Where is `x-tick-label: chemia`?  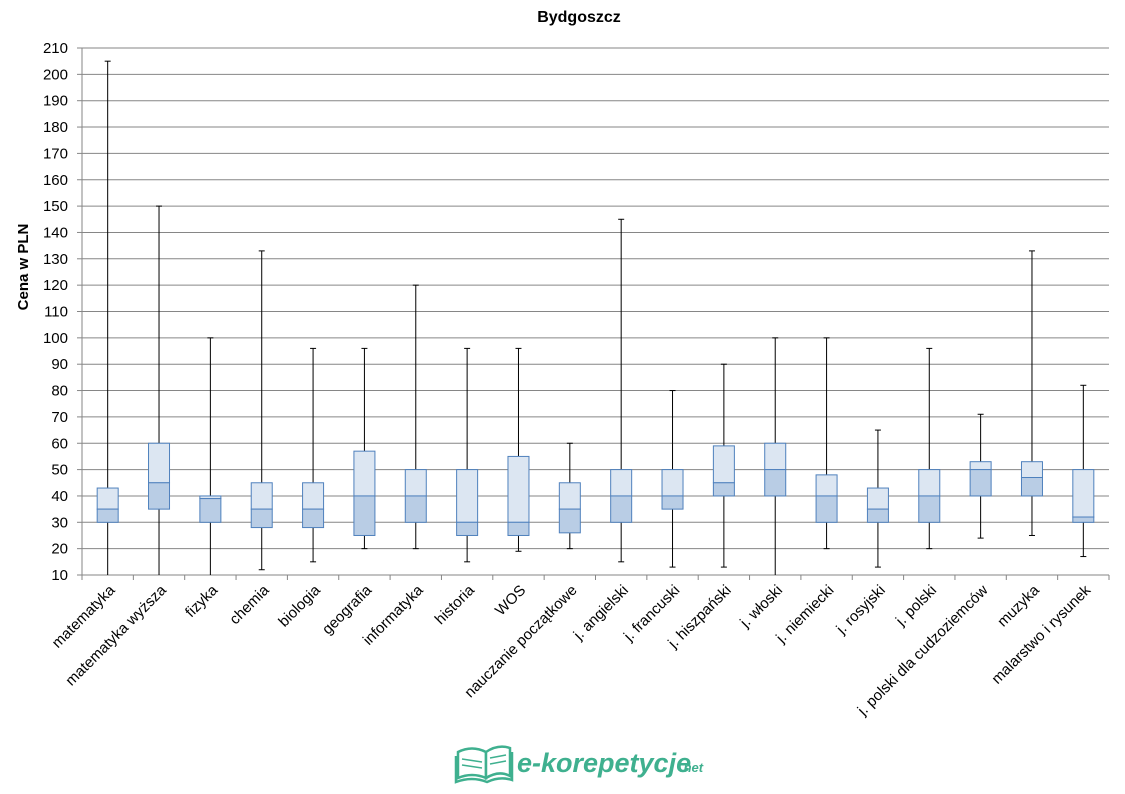
x-tick-label: chemia is located at coordinates (249, 604).